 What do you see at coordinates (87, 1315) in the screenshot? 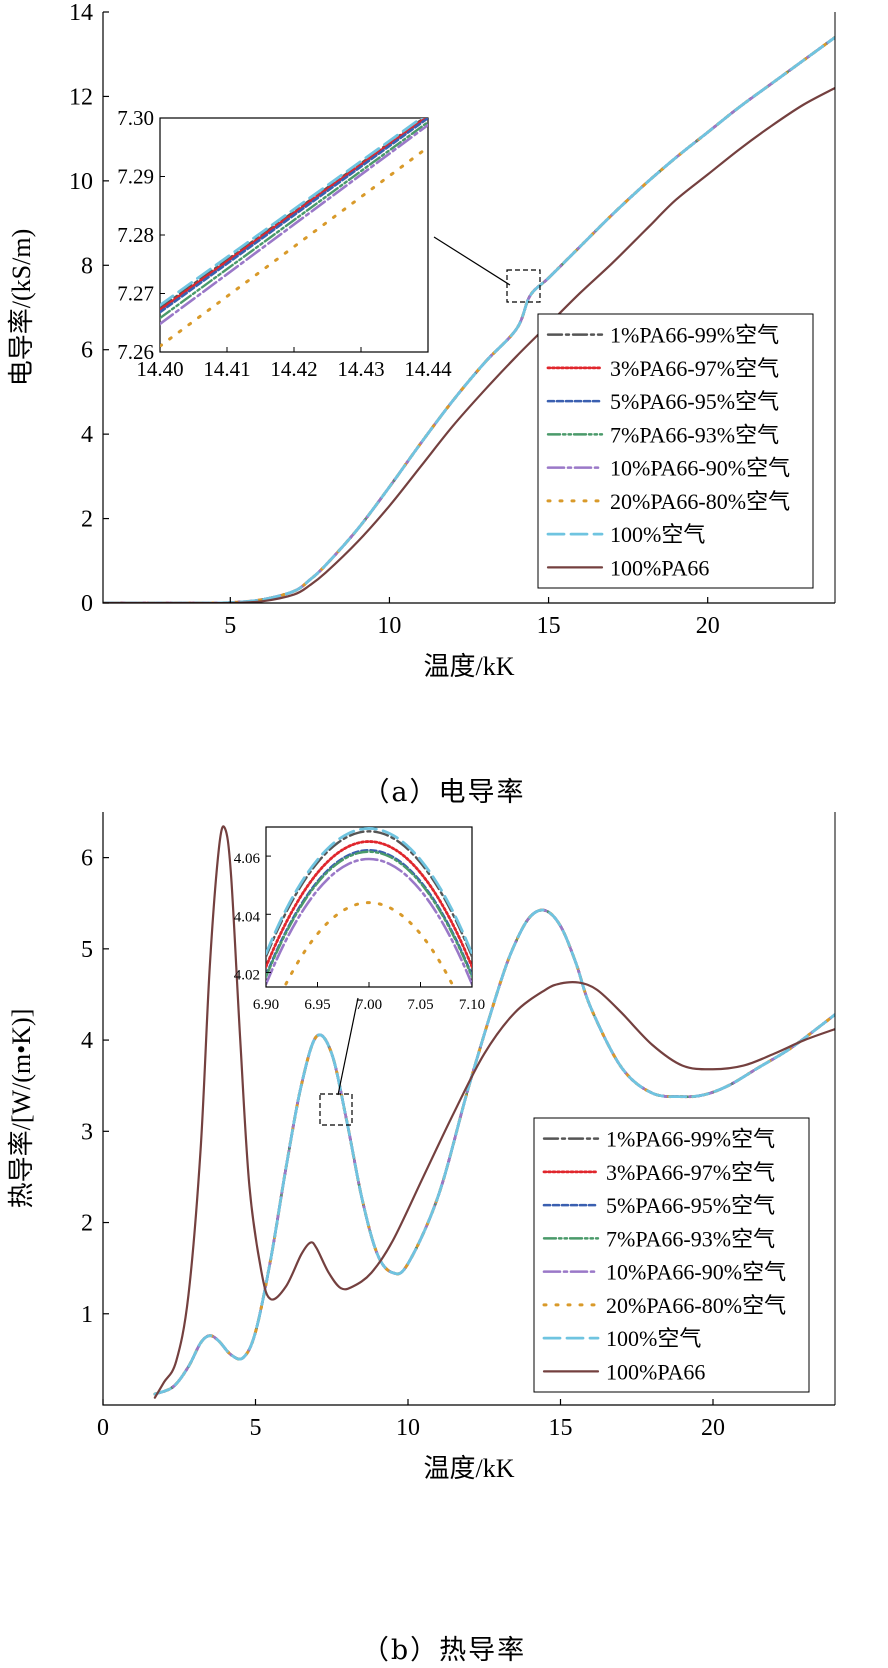
I see `y-tick-label: 1` at bounding box center [87, 1315].